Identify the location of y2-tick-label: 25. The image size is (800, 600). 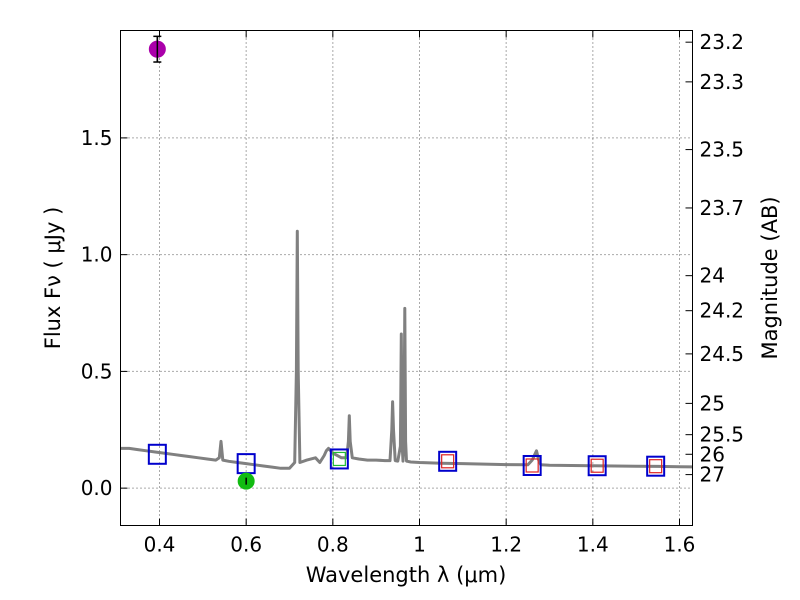
(712, 403).